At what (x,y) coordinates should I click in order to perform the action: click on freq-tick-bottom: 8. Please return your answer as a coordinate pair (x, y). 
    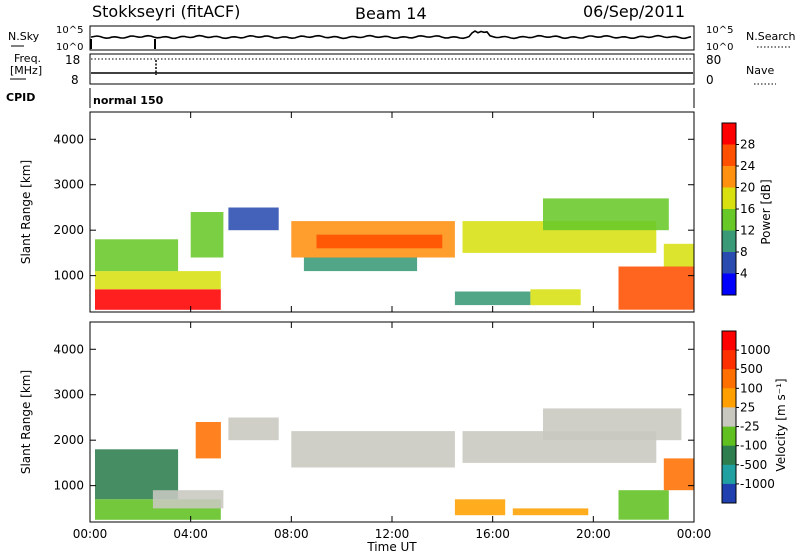
    Looking at the image, I should click on (75, 80).